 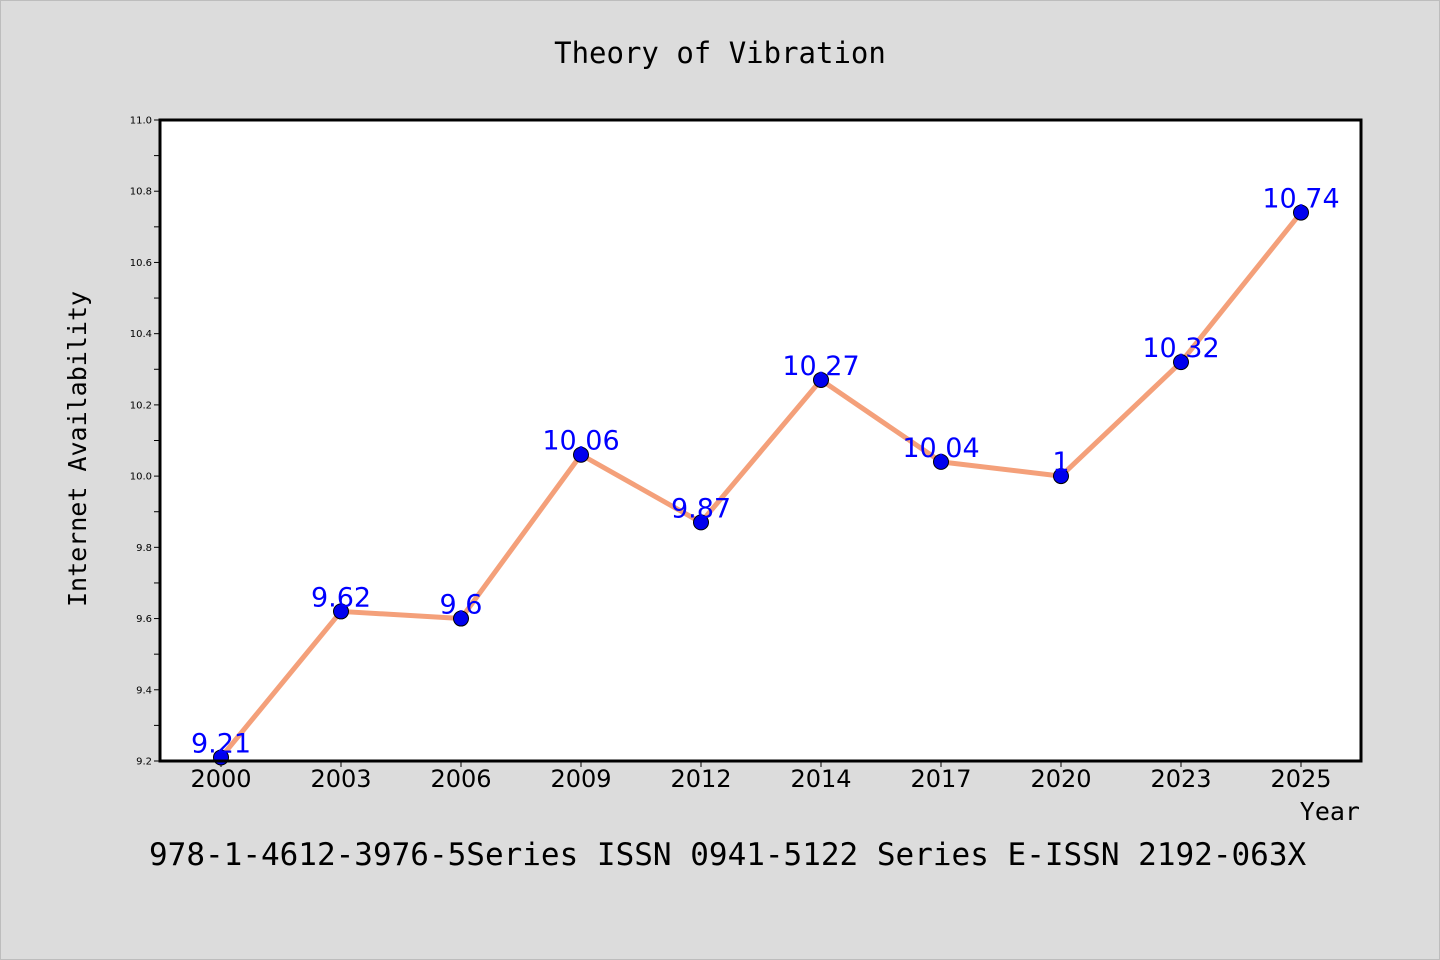 What do you see at coordinates (580, 441) in the screenshot?
I see `data-label: 10.06` at bounding box center [580, 441].